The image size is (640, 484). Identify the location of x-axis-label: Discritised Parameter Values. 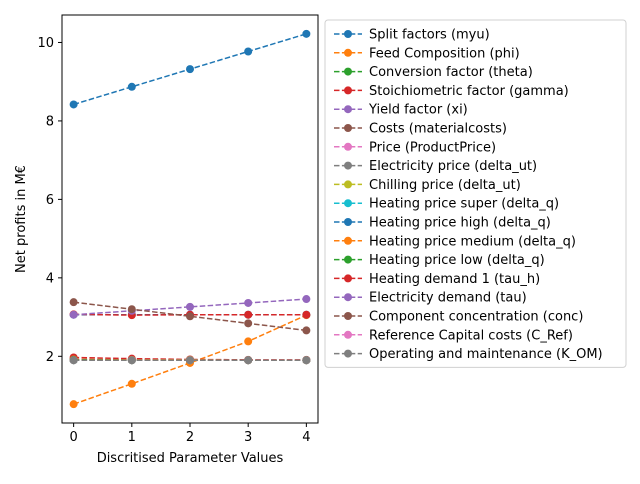
(190, 458).